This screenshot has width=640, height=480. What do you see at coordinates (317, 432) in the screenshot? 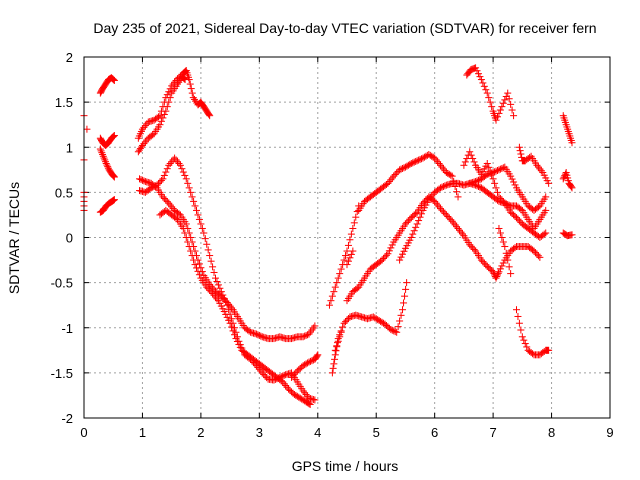
I see `x-tick-label: 4` at bounding box center [317, 432].